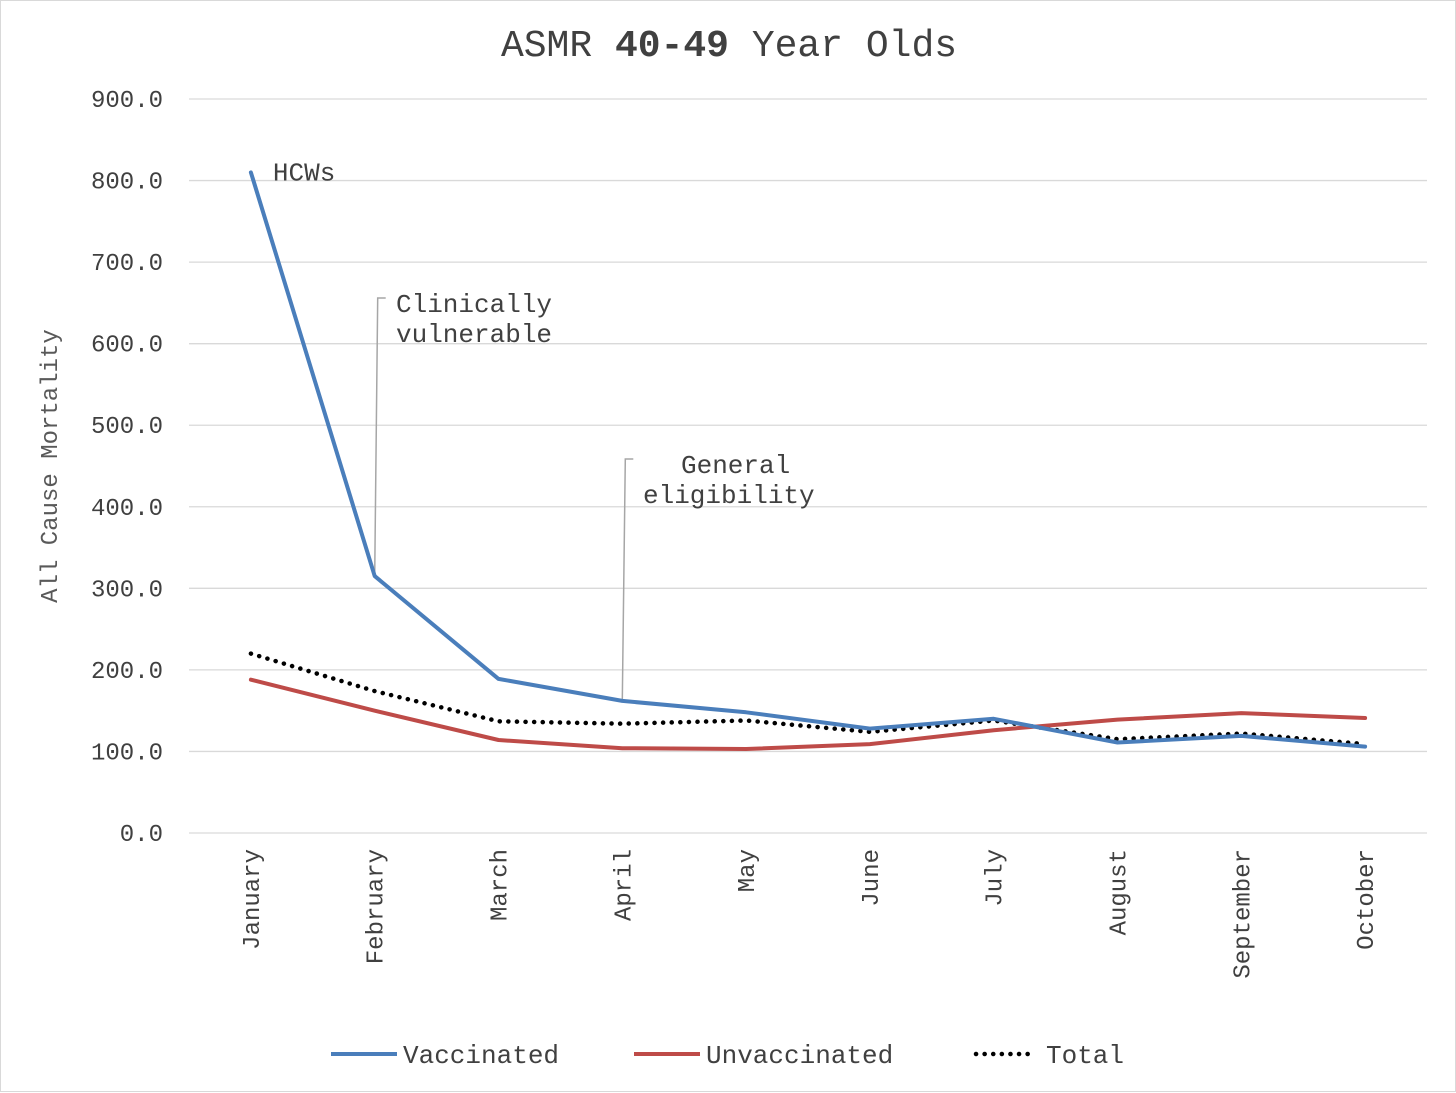 The width and height of the screenshot is (1456, 1093). Describe the element at coordinates (127, 183) in the screenshot. I see `y-tick-label: 800.0` at that location.